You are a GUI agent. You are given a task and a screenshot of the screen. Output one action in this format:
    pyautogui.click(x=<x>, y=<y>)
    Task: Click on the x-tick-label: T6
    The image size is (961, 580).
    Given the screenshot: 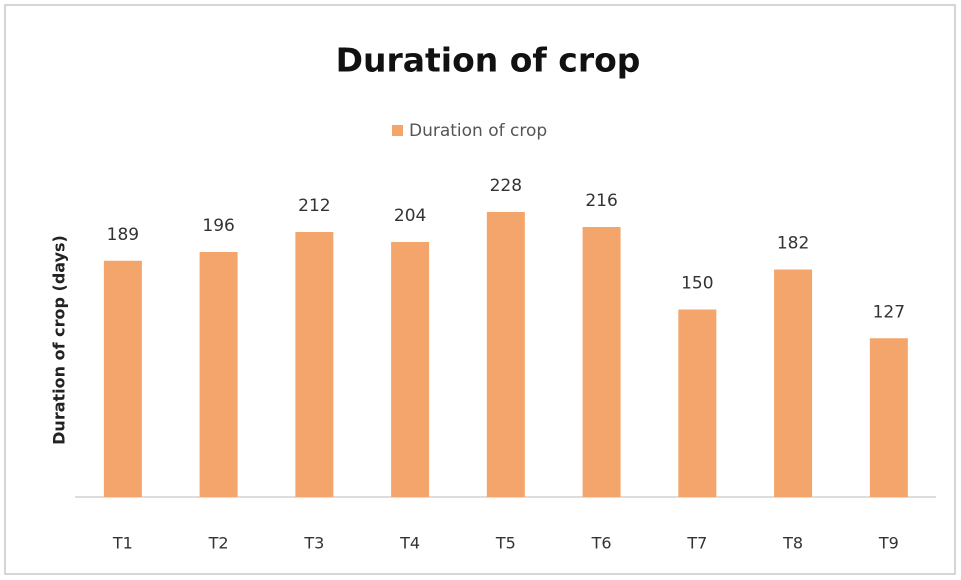 What is the action you would take?
    pyautogui.click(x=601, y=543)
    